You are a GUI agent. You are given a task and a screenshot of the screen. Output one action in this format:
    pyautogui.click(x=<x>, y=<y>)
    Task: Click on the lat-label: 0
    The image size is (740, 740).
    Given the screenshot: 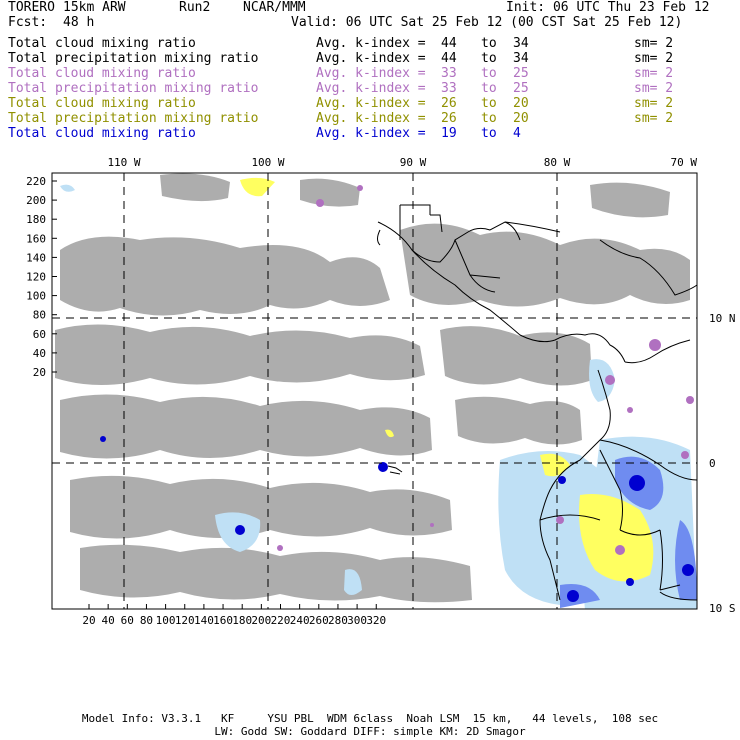 What is the action you would take?
    pyautogui.click(x=712, y=463)
    